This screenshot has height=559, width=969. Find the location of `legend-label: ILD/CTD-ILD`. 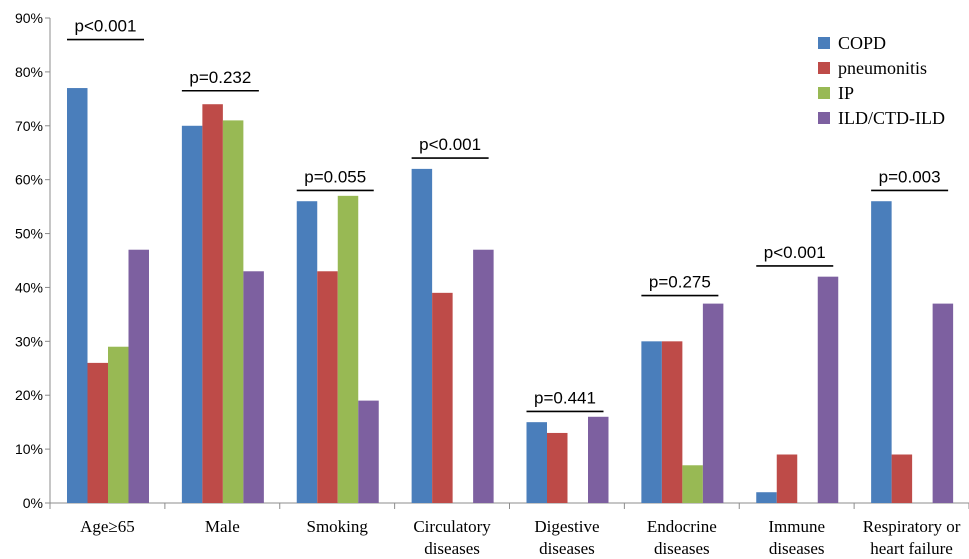

legend-label: ILD/CTD-ILD is located at coordinates (891, 118).